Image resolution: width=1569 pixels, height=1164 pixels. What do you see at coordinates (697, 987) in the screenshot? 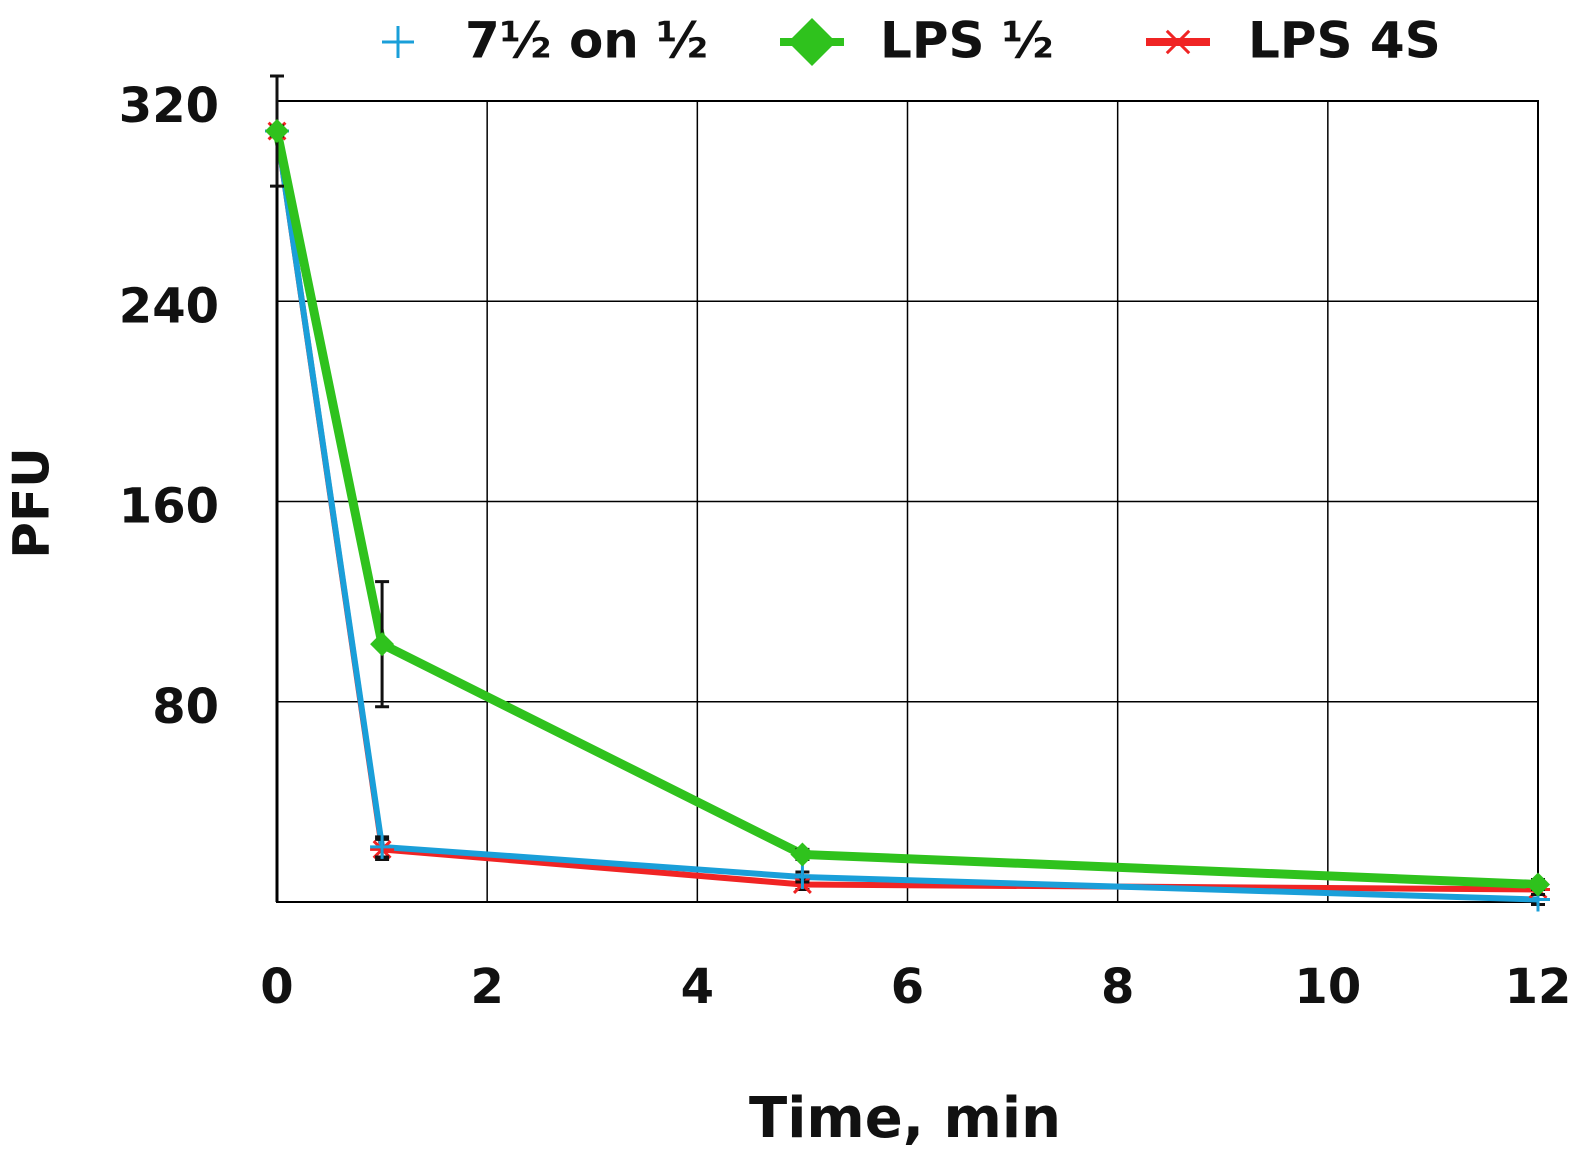
I see `x-tick-label: 4` at bounding box center [697, 987].